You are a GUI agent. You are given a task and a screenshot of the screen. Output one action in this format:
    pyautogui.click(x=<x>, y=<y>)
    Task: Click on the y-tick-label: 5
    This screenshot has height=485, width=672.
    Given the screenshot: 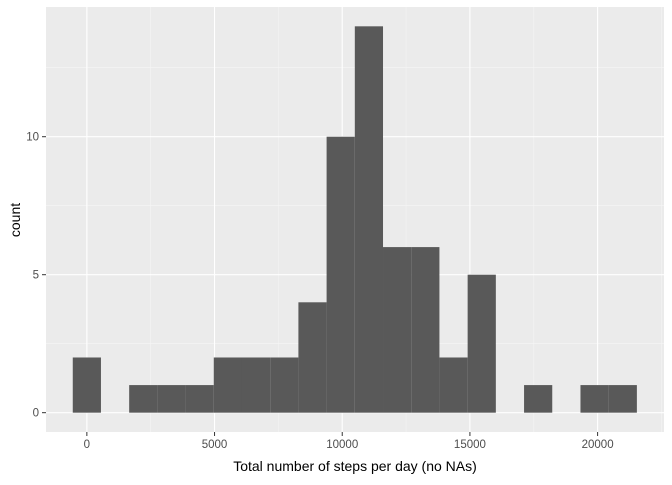 What is the action you would take?
    pyautogui.click(x=36, y=276)
    